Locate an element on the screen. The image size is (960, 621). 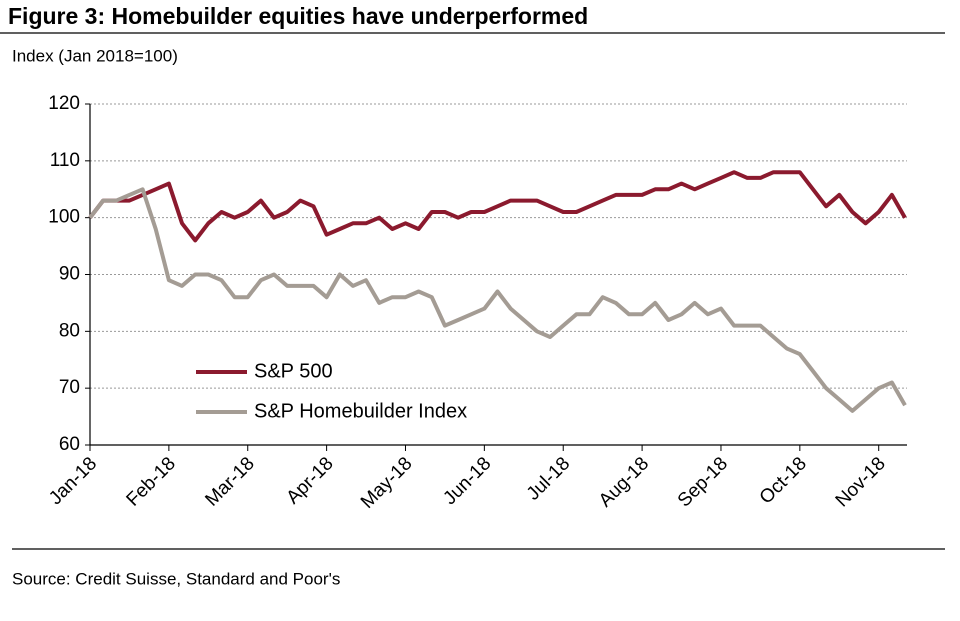
y-tick-label: 110 is located at coordinates (65, 160).